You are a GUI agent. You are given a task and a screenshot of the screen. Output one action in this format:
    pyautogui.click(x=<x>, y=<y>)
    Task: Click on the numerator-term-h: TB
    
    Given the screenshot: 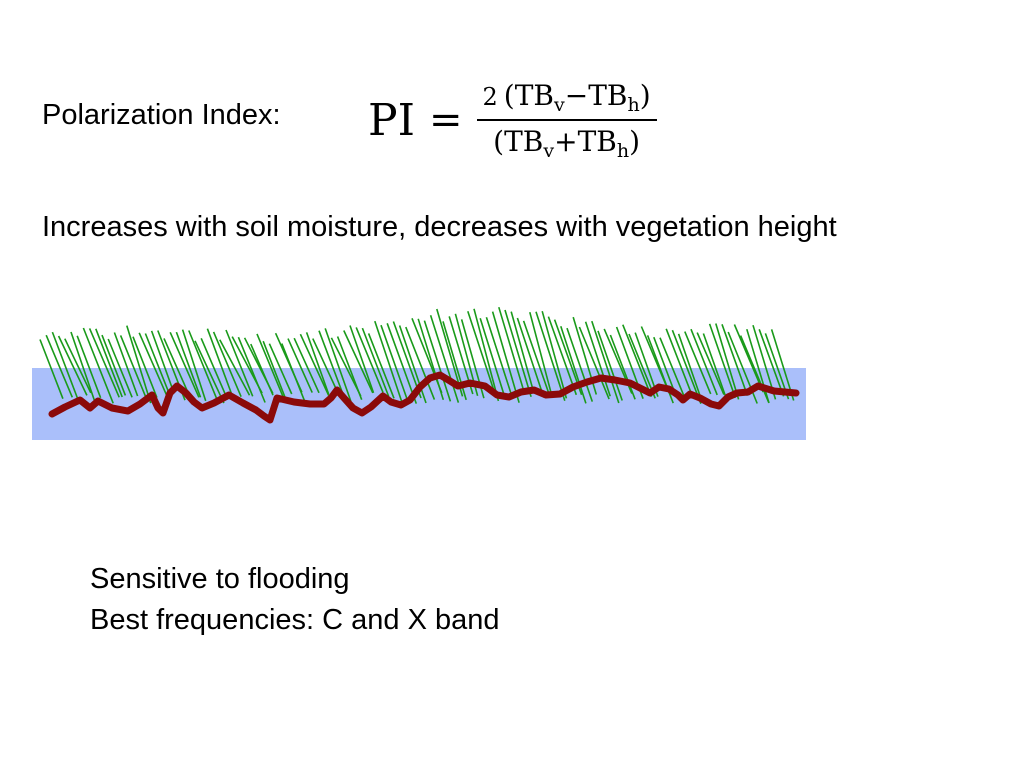 What is the action you would take?
    pyautogui.click(x=608, y=95)
    